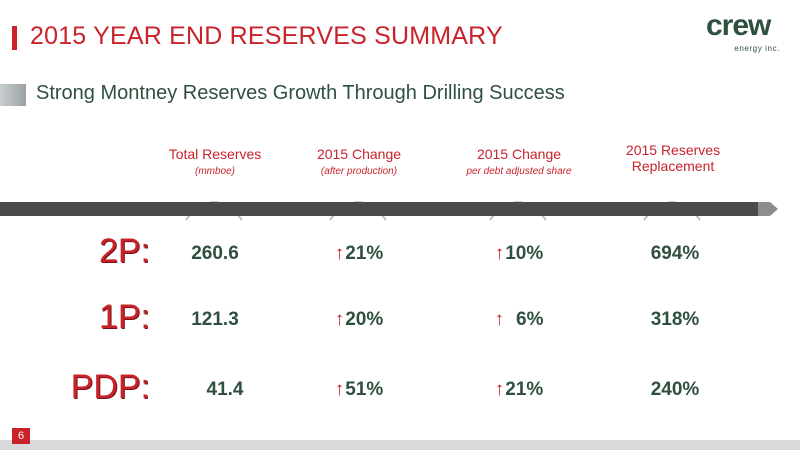 This screenshot has height=450, width=800. What do you see at coordinates (21, 436) in the screenshot?
I see `page-number: 6` at bounding box center [21, 436].